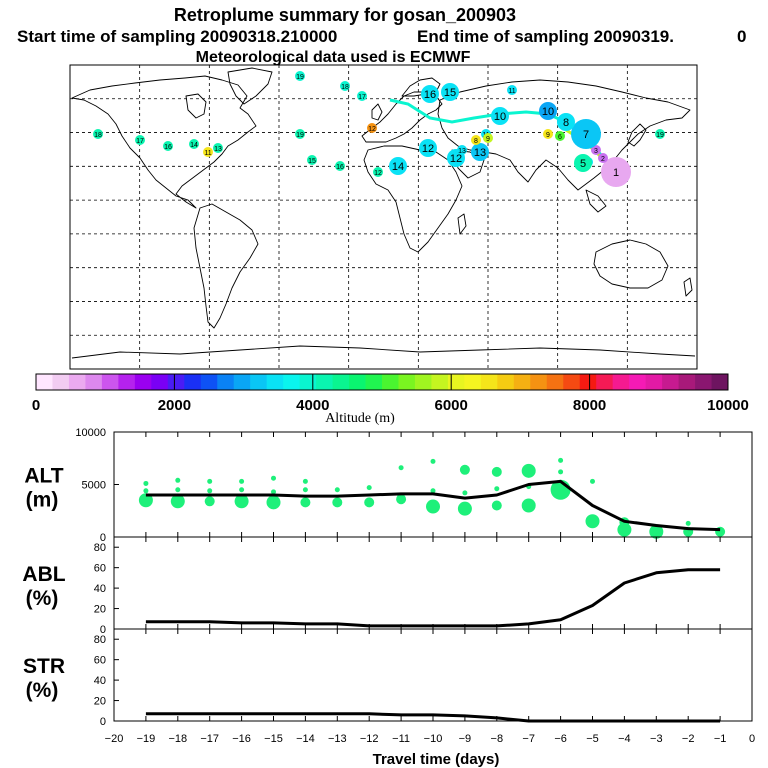 The image size is (768, 768). I want to click on coast-scandinavia, so click(421, 87).